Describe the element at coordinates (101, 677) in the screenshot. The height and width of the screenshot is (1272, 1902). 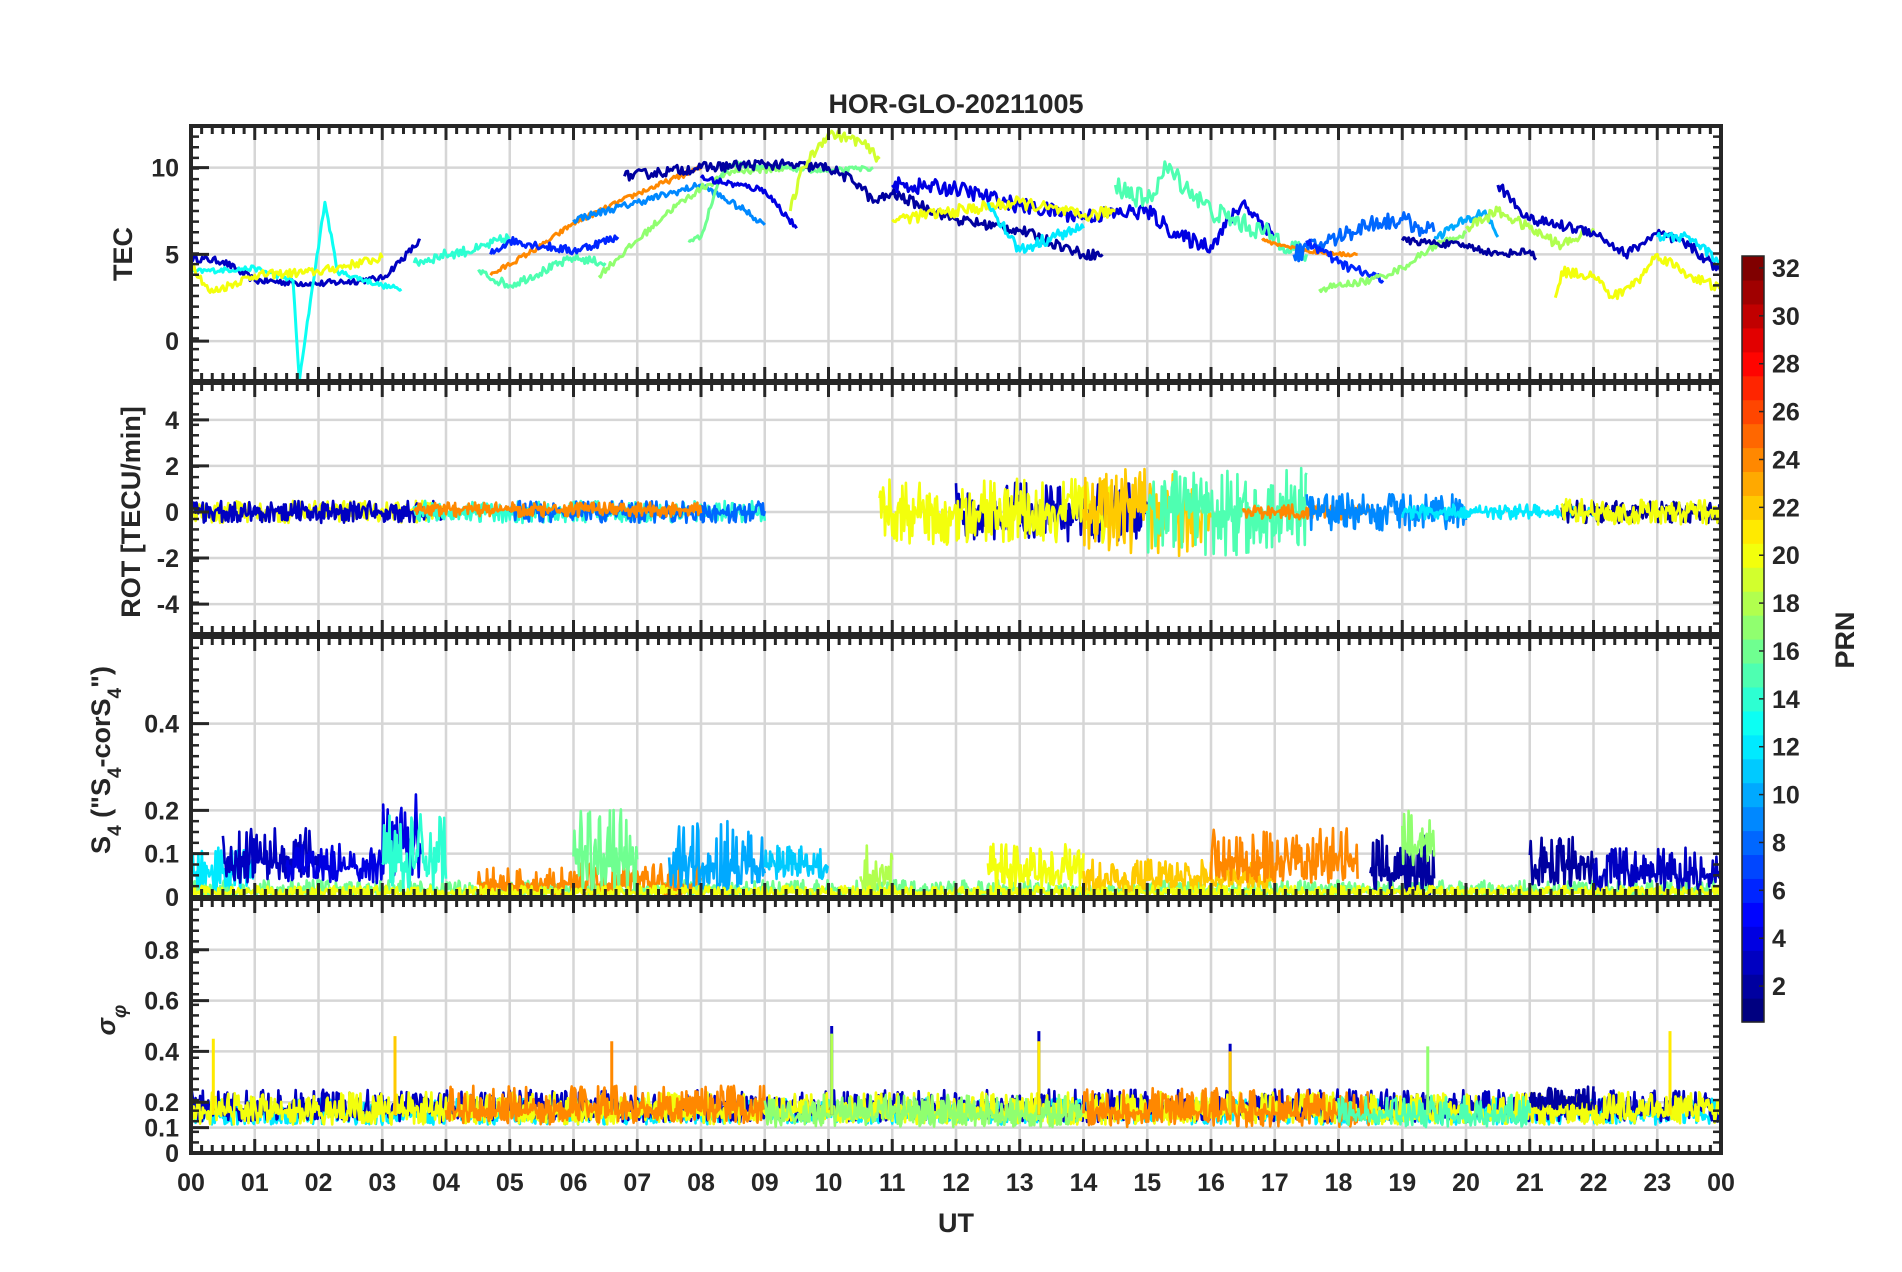
I see `label-part: ")` at that location.